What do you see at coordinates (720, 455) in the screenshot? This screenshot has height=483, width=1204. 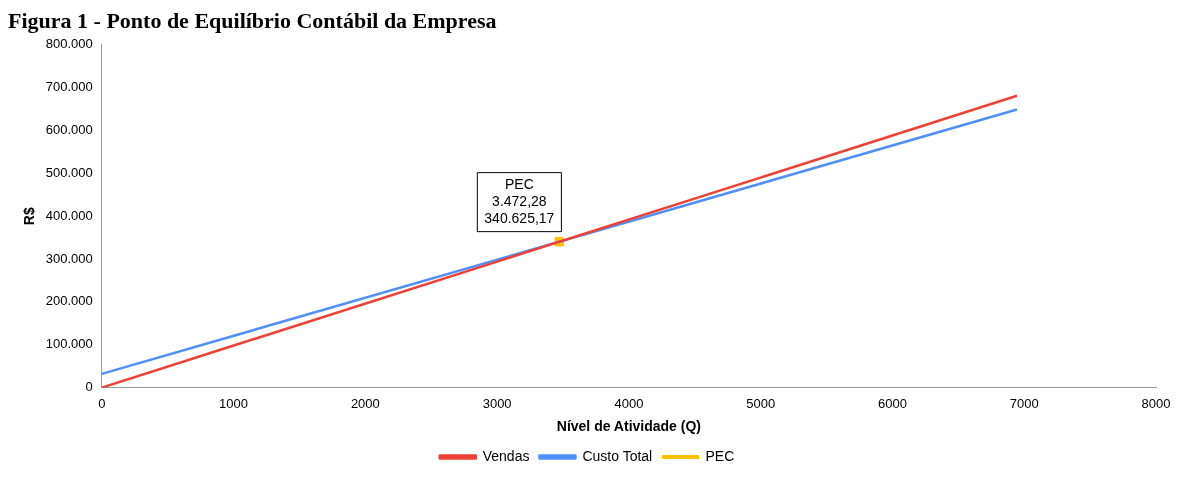 I see `legend-label: PEC` at bounding box center [720, 455].